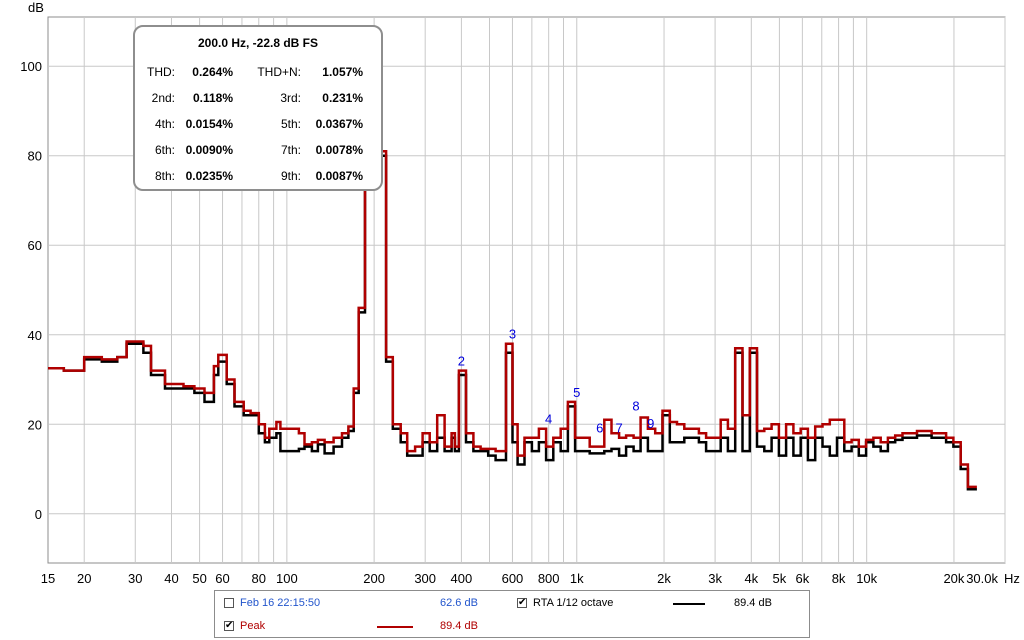  What do you see at coordinates (715, 578) in the screenshot?
I see `x-tick-label: 3k` at bounding box center [715, 578].